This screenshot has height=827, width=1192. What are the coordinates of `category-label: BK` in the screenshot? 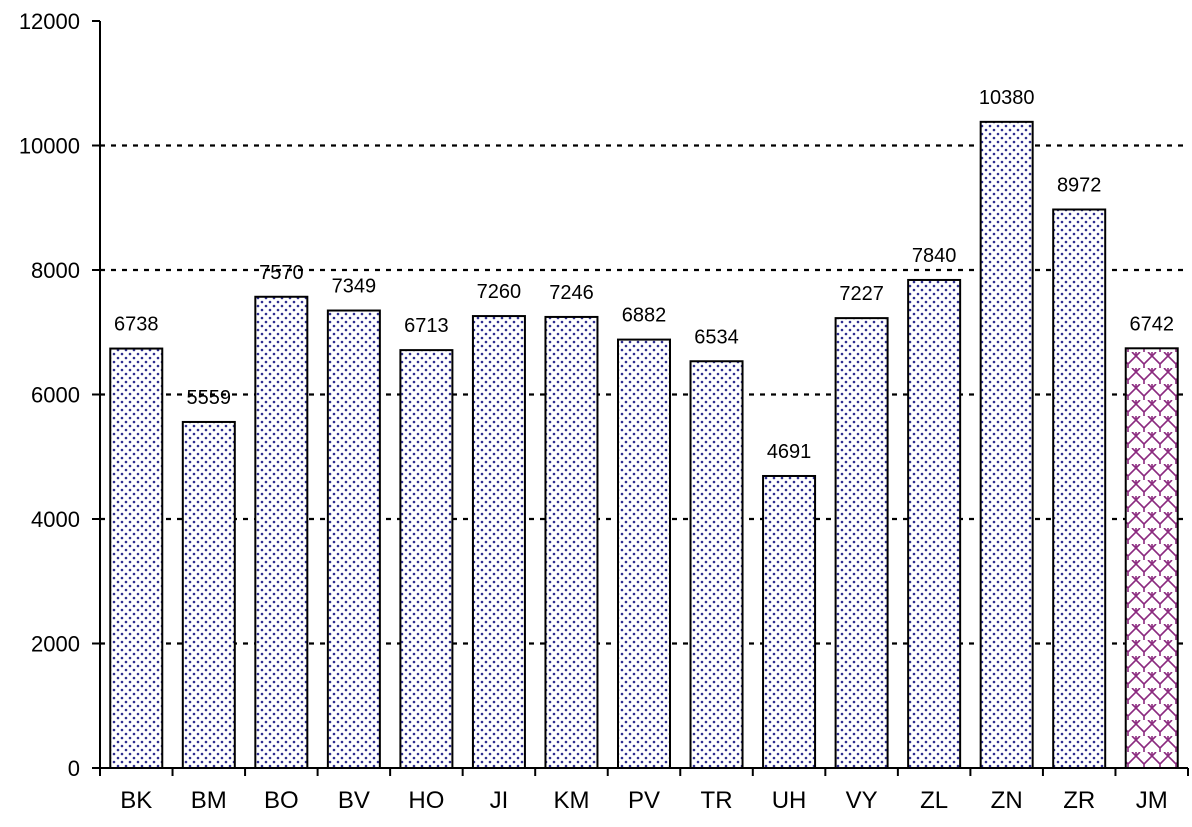 It's located at (136, 800).